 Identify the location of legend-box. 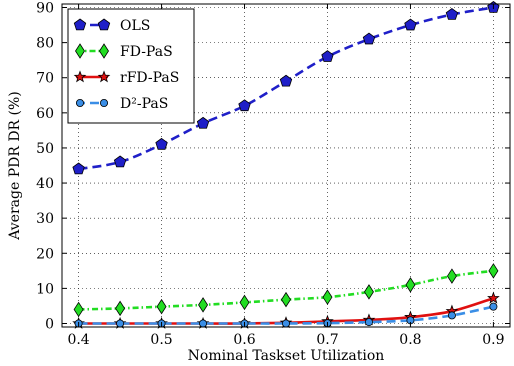
(131, 66).